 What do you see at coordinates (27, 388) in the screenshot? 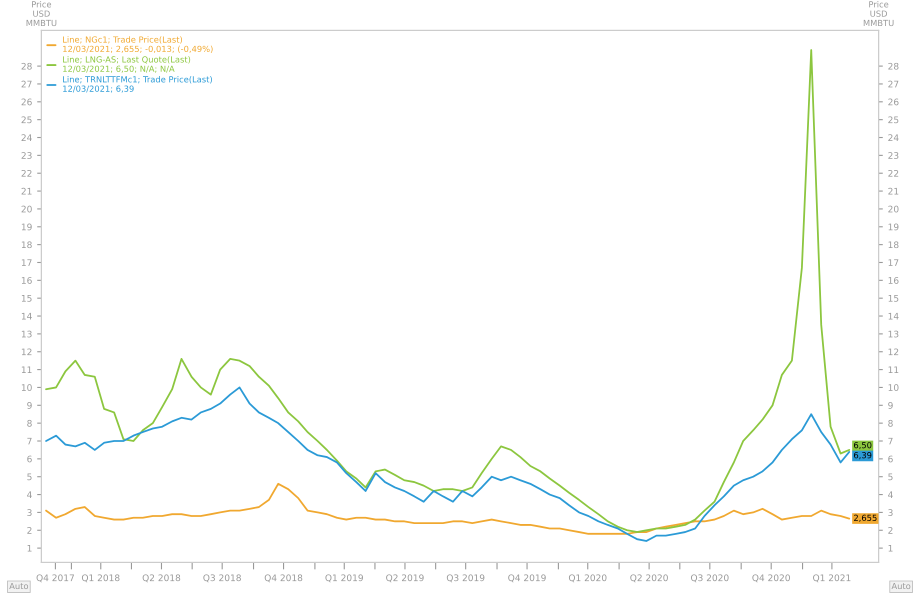
I see `y-tick-label: 10` at bounding box center [27, 388].